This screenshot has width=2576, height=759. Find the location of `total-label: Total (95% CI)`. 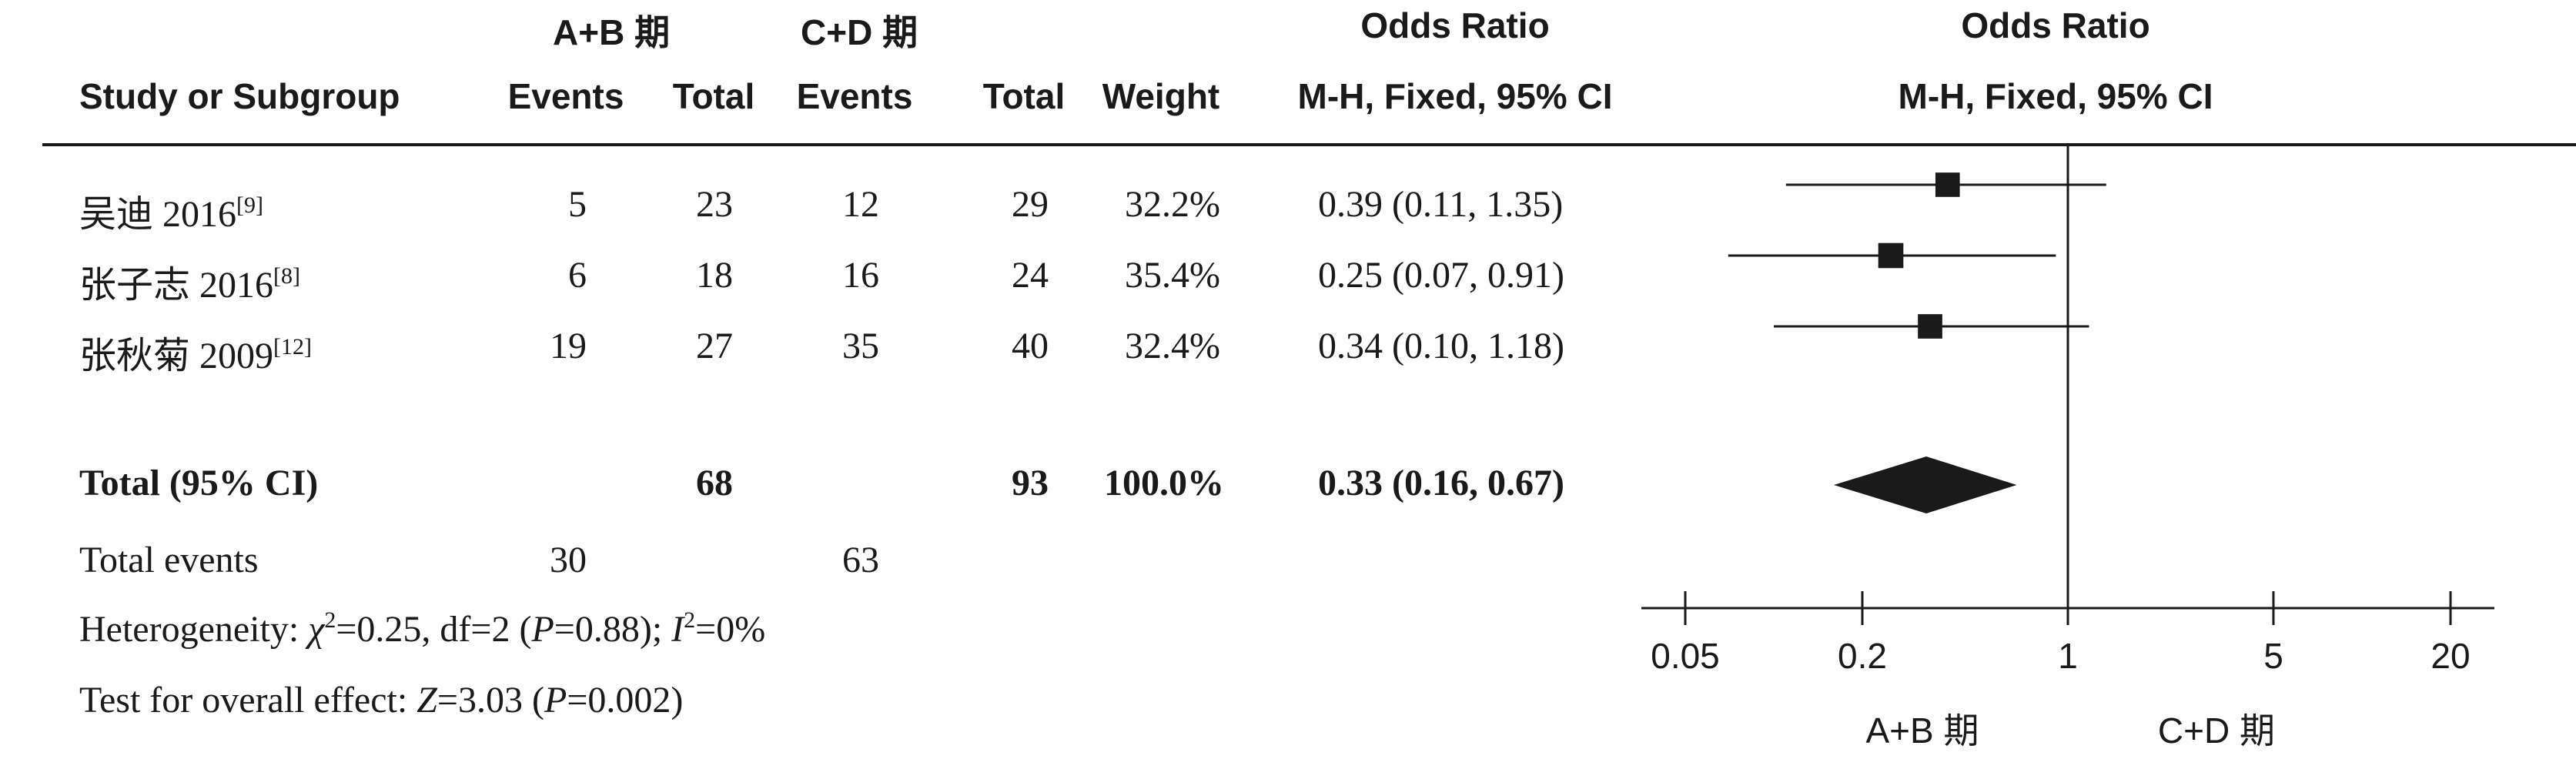

total-label: Total (95% CI) is located at coordinates (199, 483).